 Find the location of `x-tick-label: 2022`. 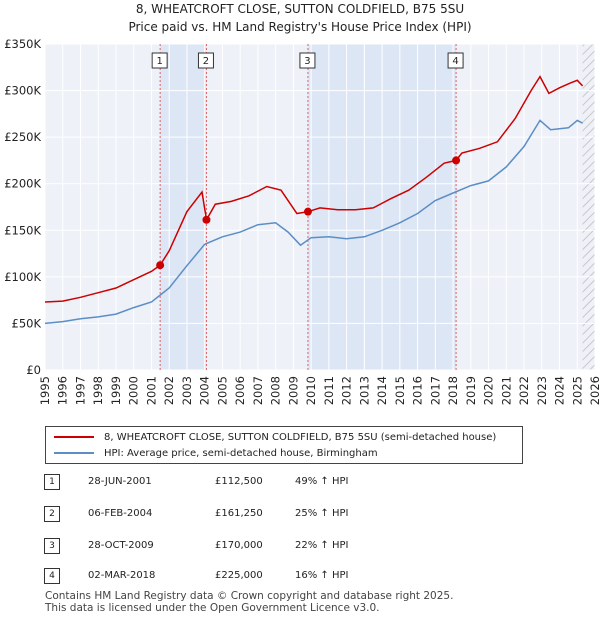

x-tick-label: 2022 is located at coordinates (524, 390).